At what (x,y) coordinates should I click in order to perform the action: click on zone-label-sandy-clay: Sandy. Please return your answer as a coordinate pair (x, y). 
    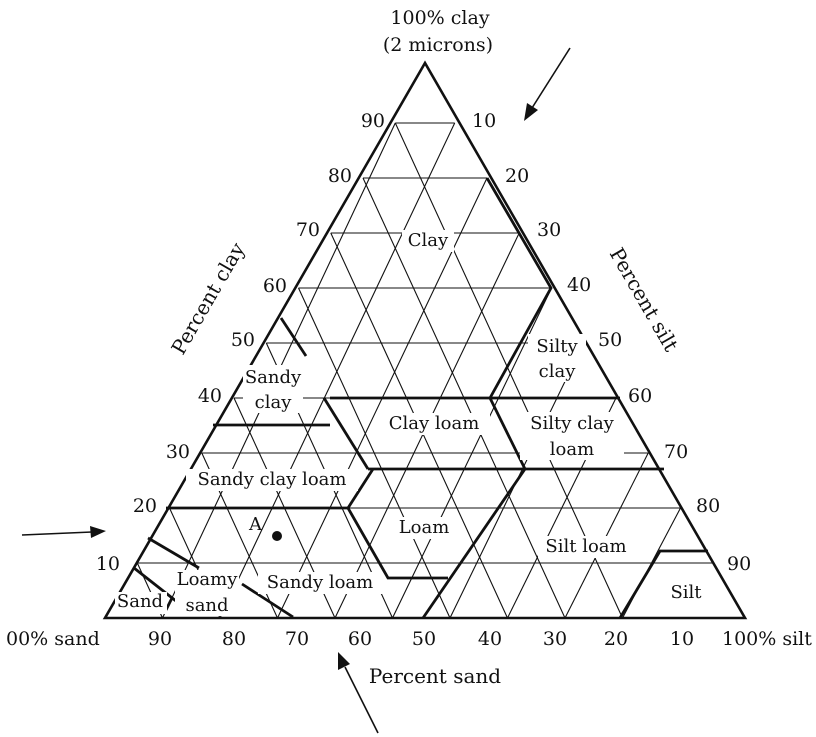
    Looking at the image, I should click on (273, 377).